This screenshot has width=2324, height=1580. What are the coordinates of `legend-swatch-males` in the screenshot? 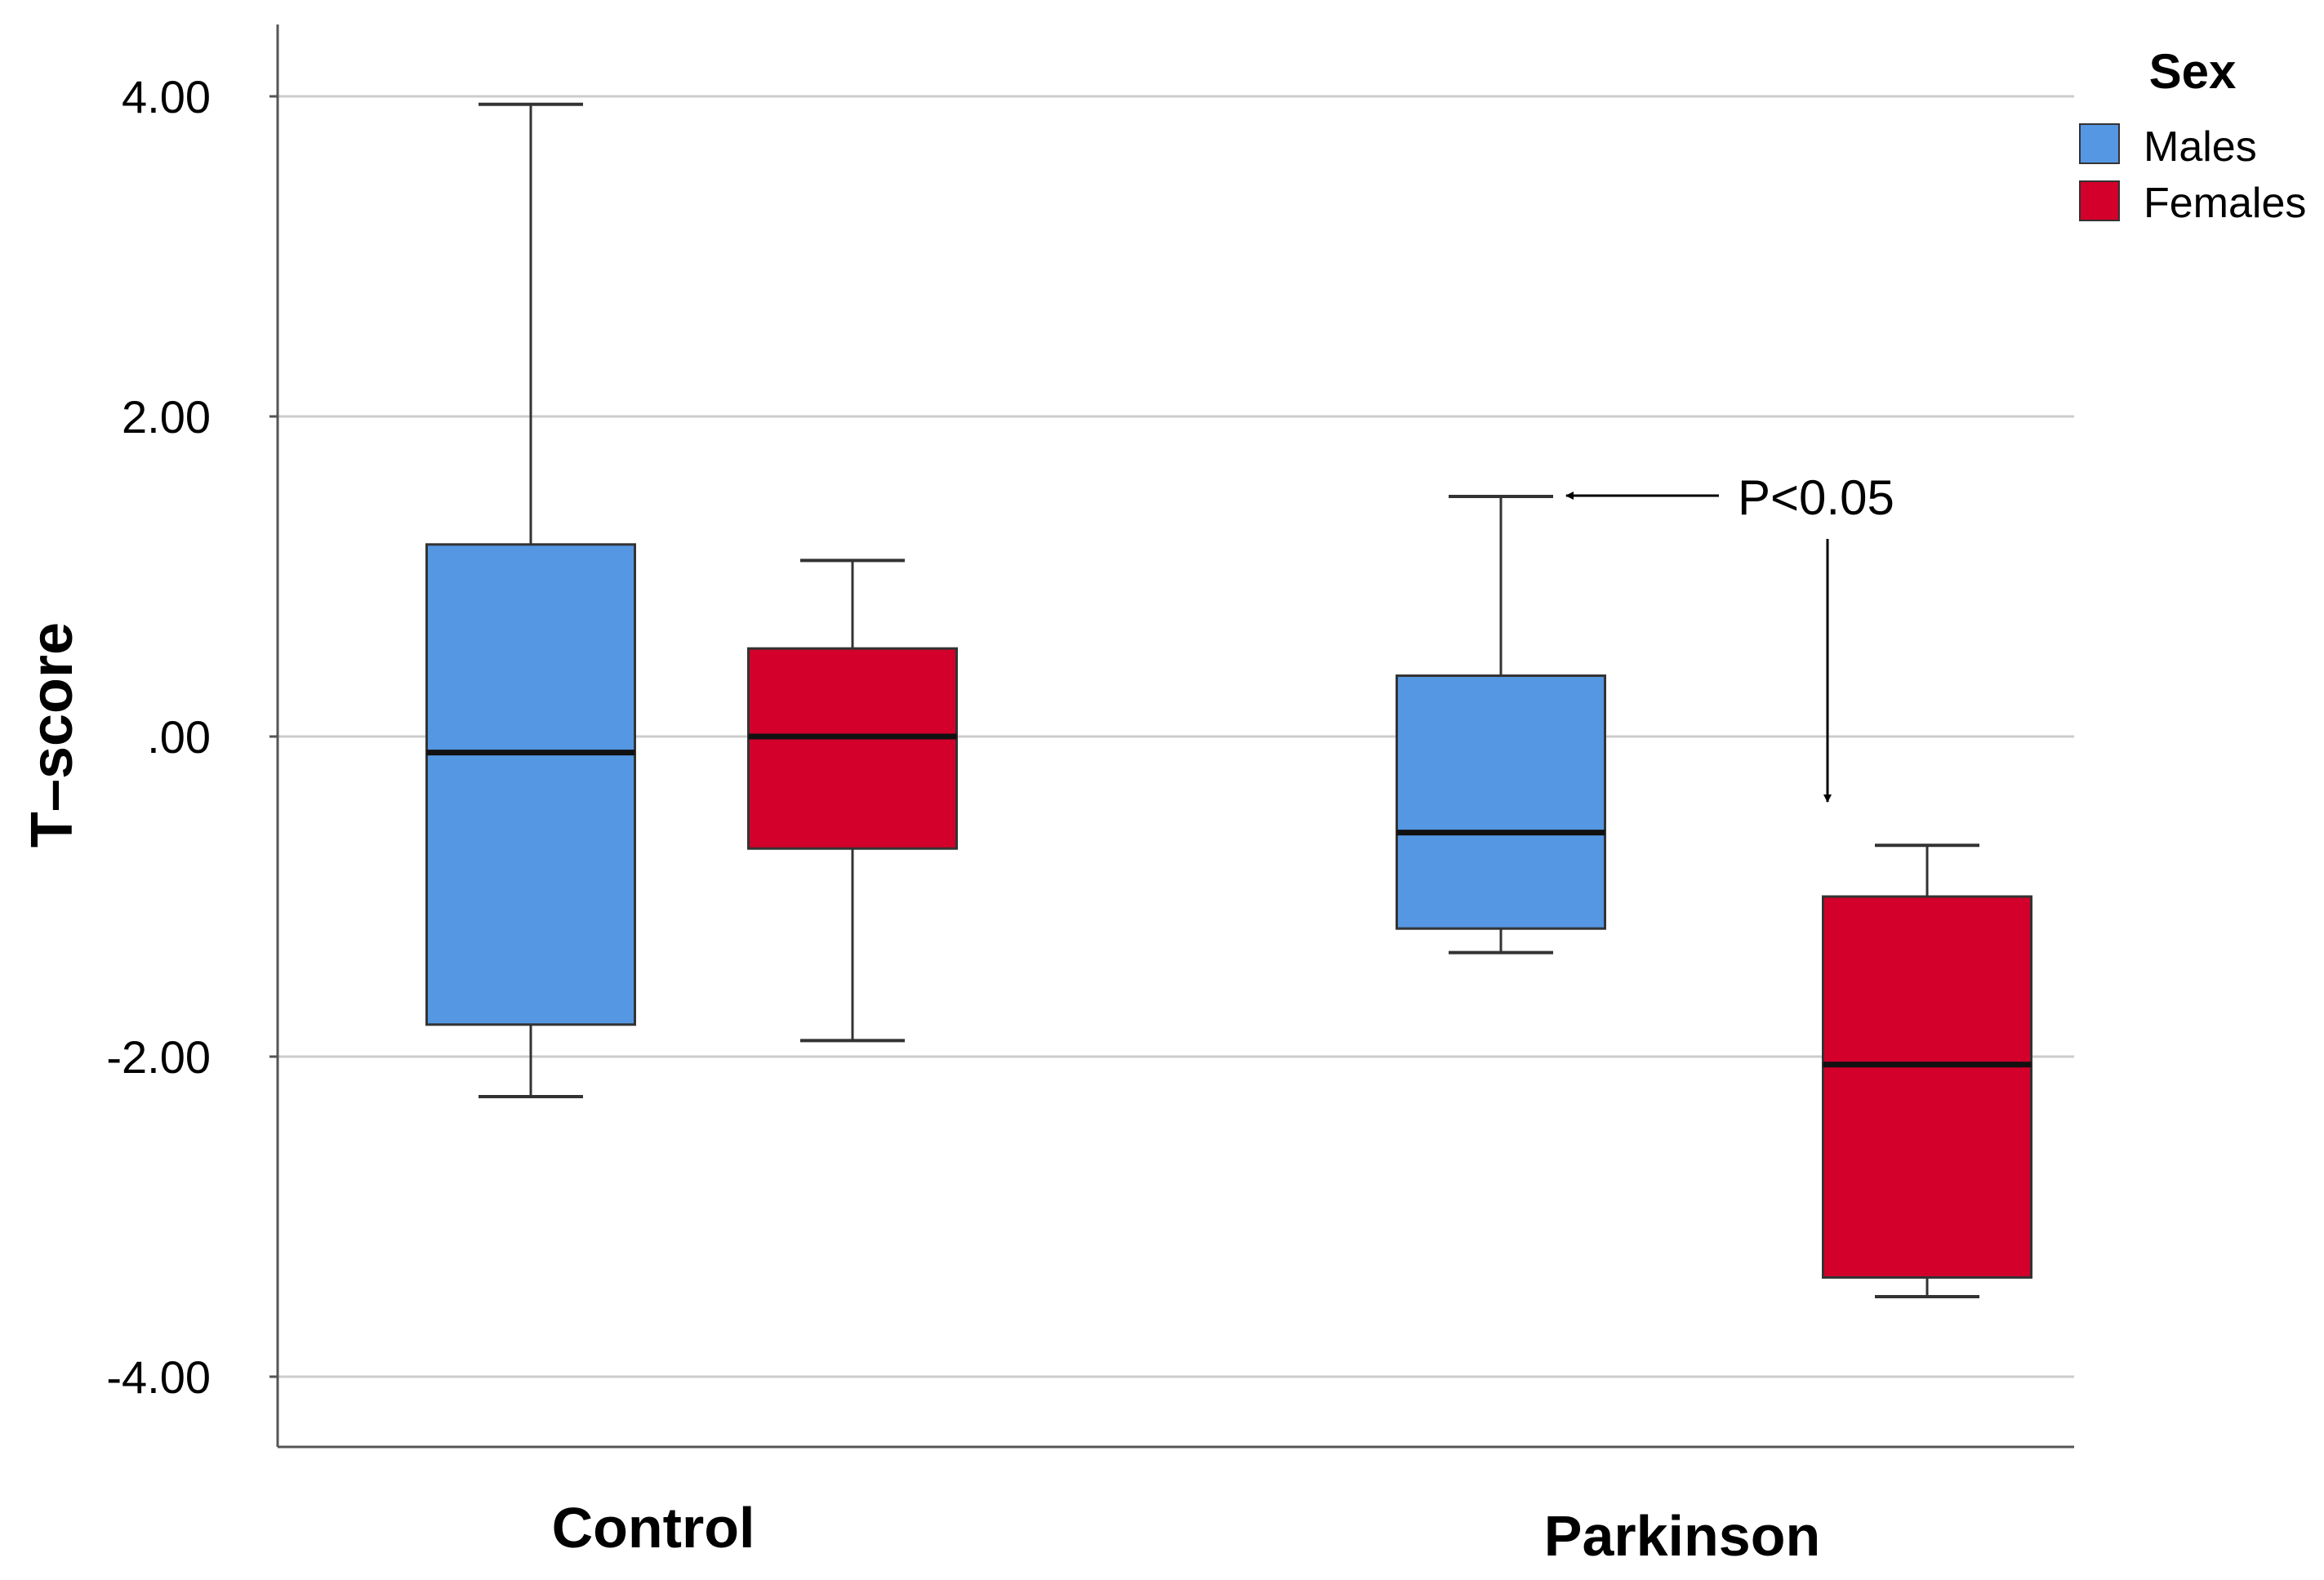 It's located at (2099, 143).